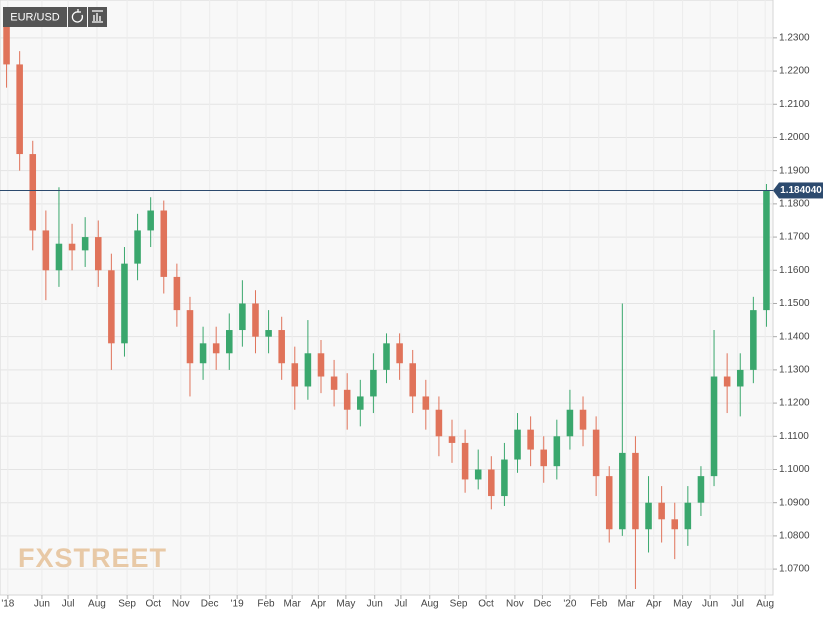 The image size is (823, 617). What do you see at coordinates (794, 237) in the screenshot?
I see `y-tick-label: 1.1700` at bounding box center [794, 237].